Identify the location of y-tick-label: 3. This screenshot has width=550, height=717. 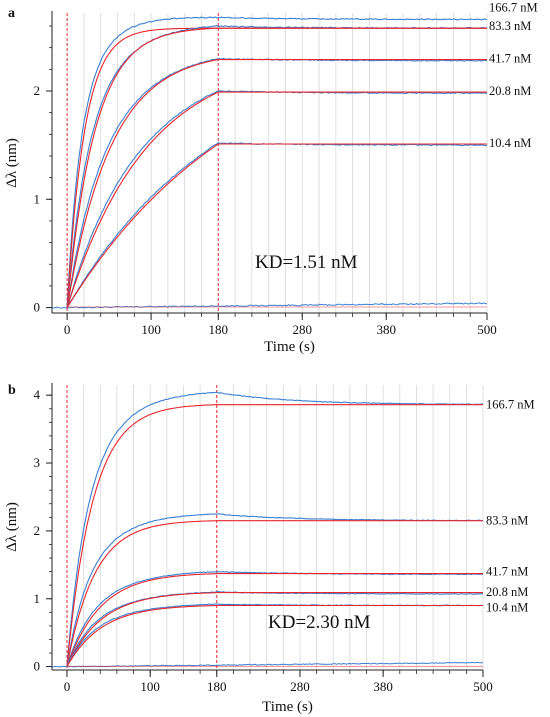
(37, 462).